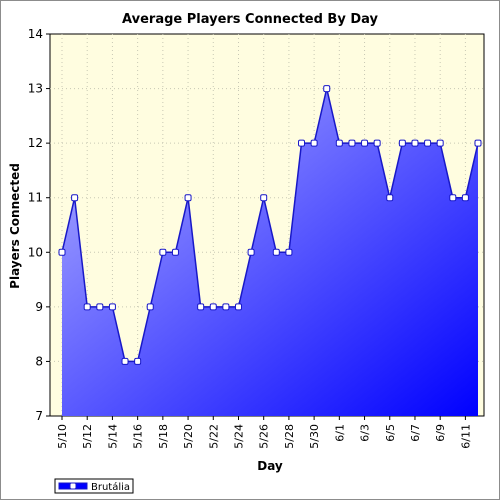  What do you see at coordinates (39, 361) in the screenshot?
I see `y-tick-label: 8` at bounding box center [39, 361].